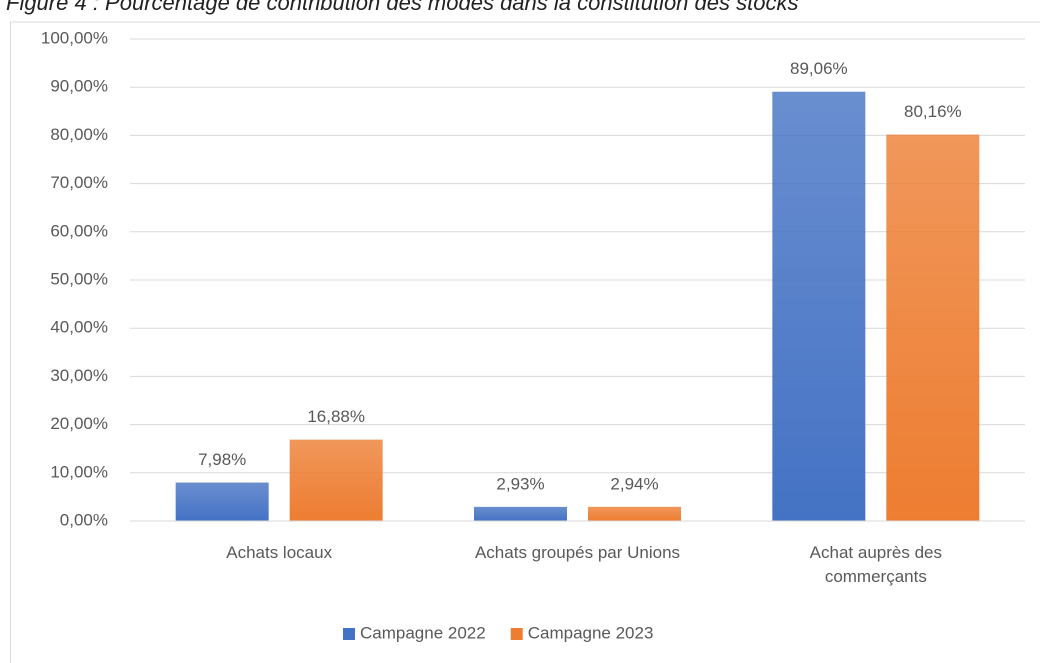 The height and width of the screenshot is (663, 1040). Describe the element at coordinates (84, 519) in the screenshot. I see `y-tick-label: 0,00%` at that location.